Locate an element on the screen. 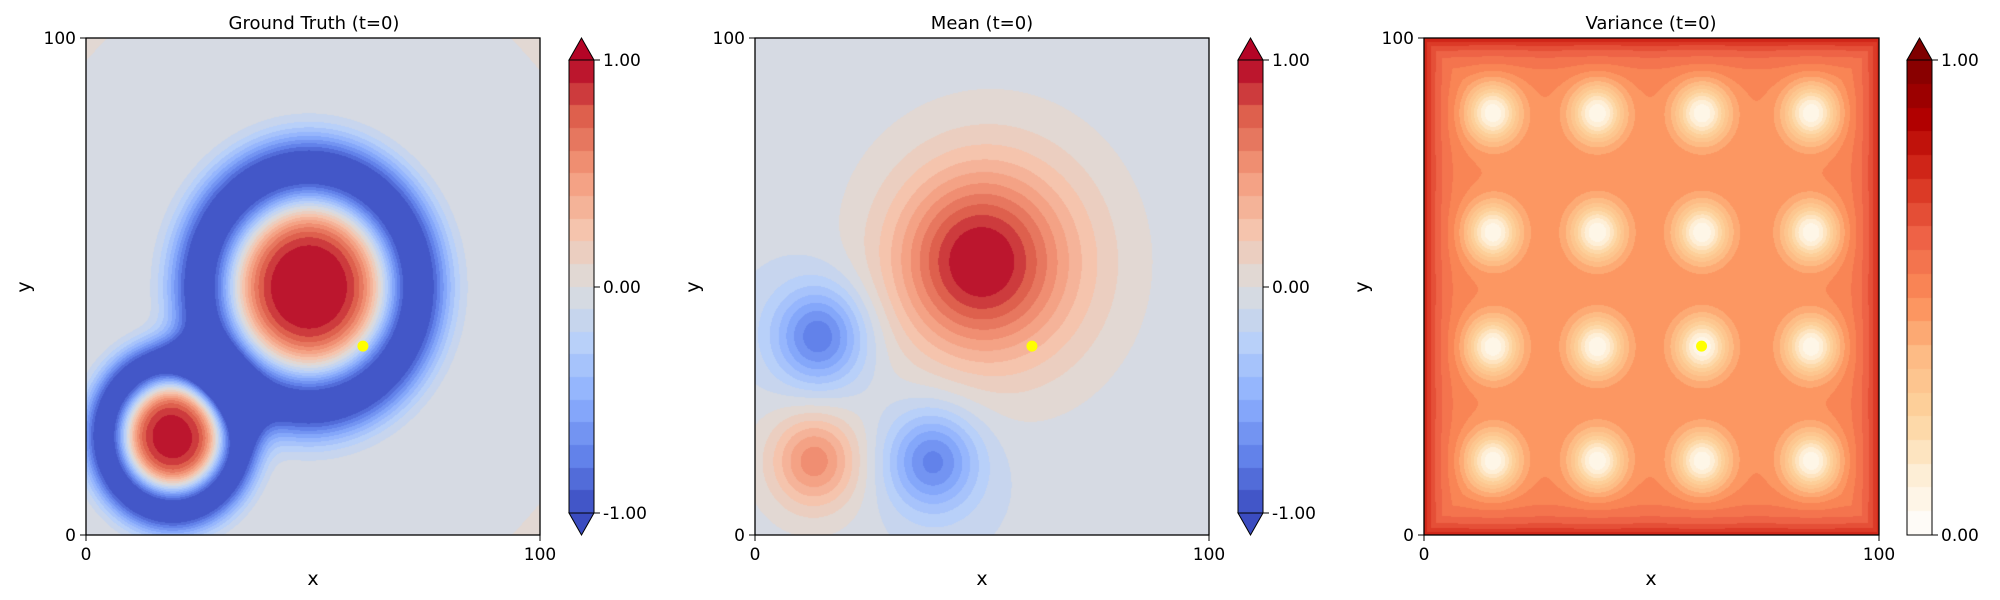 This screenshot has height=600, width=2000. chart-title: Variance (t=0) is located at coordinates (1650, 23).